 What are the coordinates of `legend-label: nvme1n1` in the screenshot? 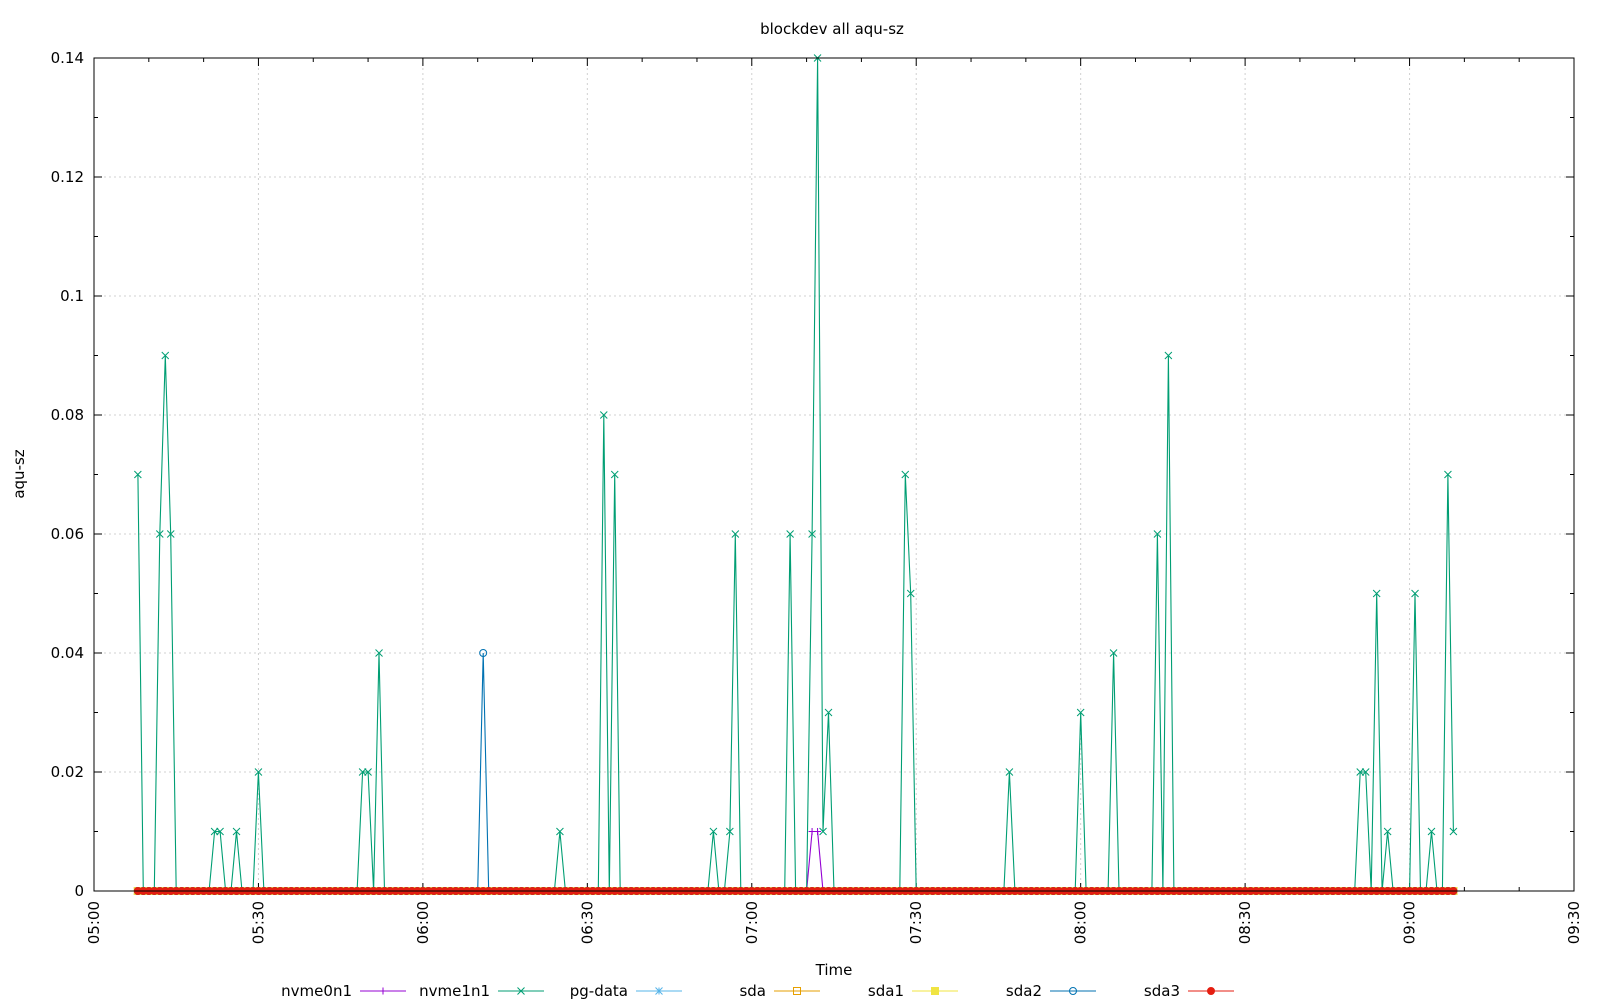 It's located at (454, 991).